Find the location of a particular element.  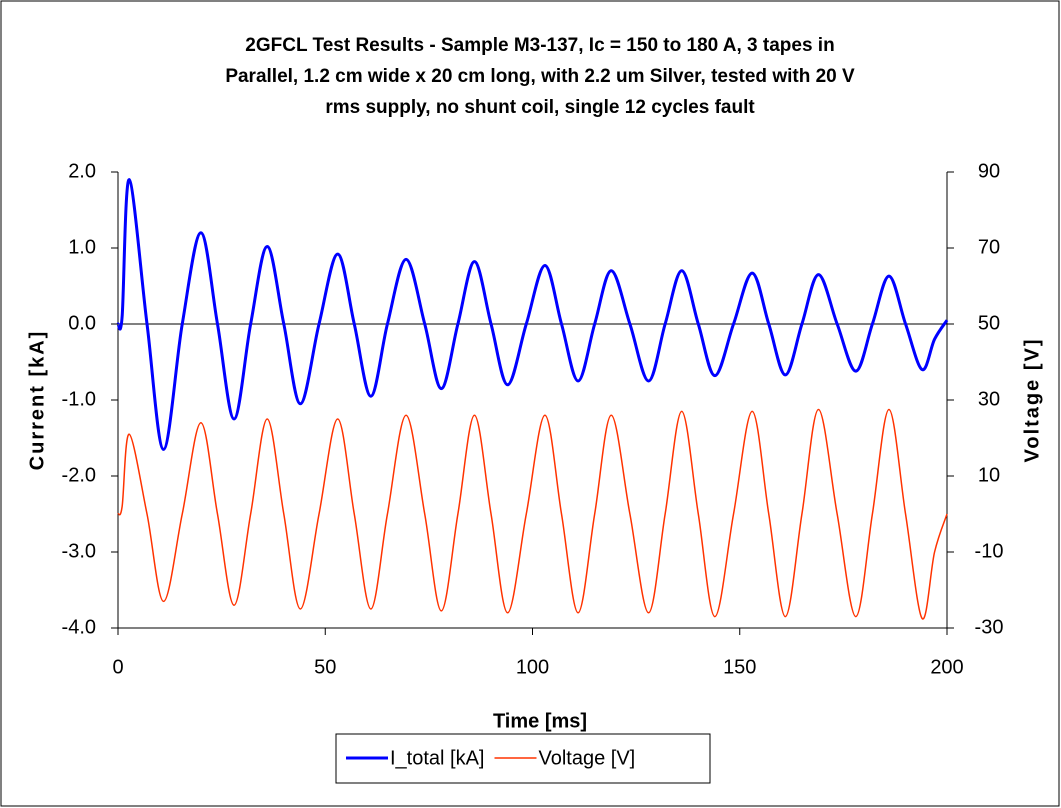

x-axis-label: Time [ms] is located at coordinates (540, 721).